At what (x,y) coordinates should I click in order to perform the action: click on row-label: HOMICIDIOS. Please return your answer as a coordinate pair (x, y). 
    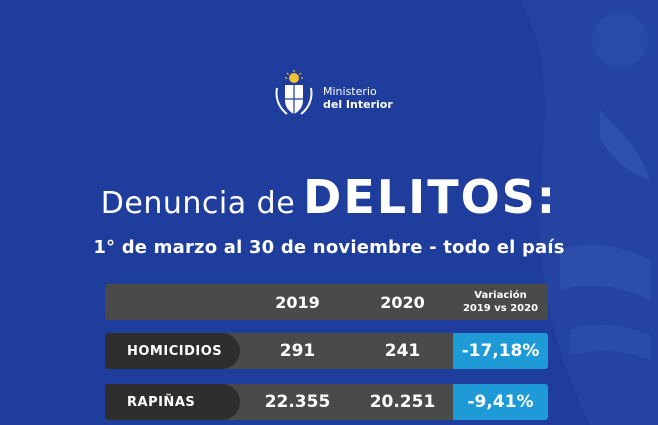
    Looking at the image, I should click on (172, 351).